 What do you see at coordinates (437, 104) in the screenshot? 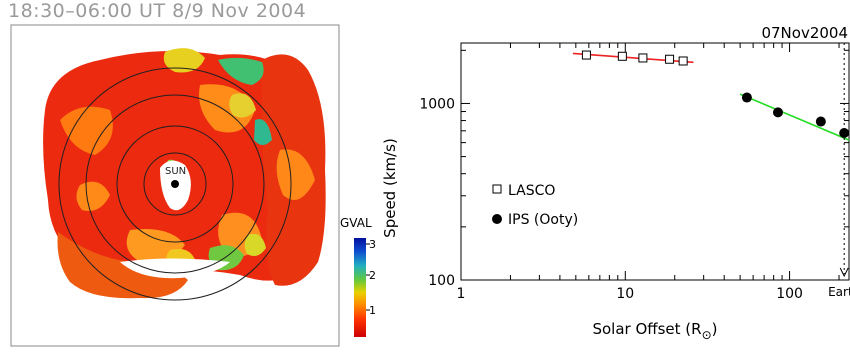
I see `y-tick-label: 1000` at bounding box center [437, 104].